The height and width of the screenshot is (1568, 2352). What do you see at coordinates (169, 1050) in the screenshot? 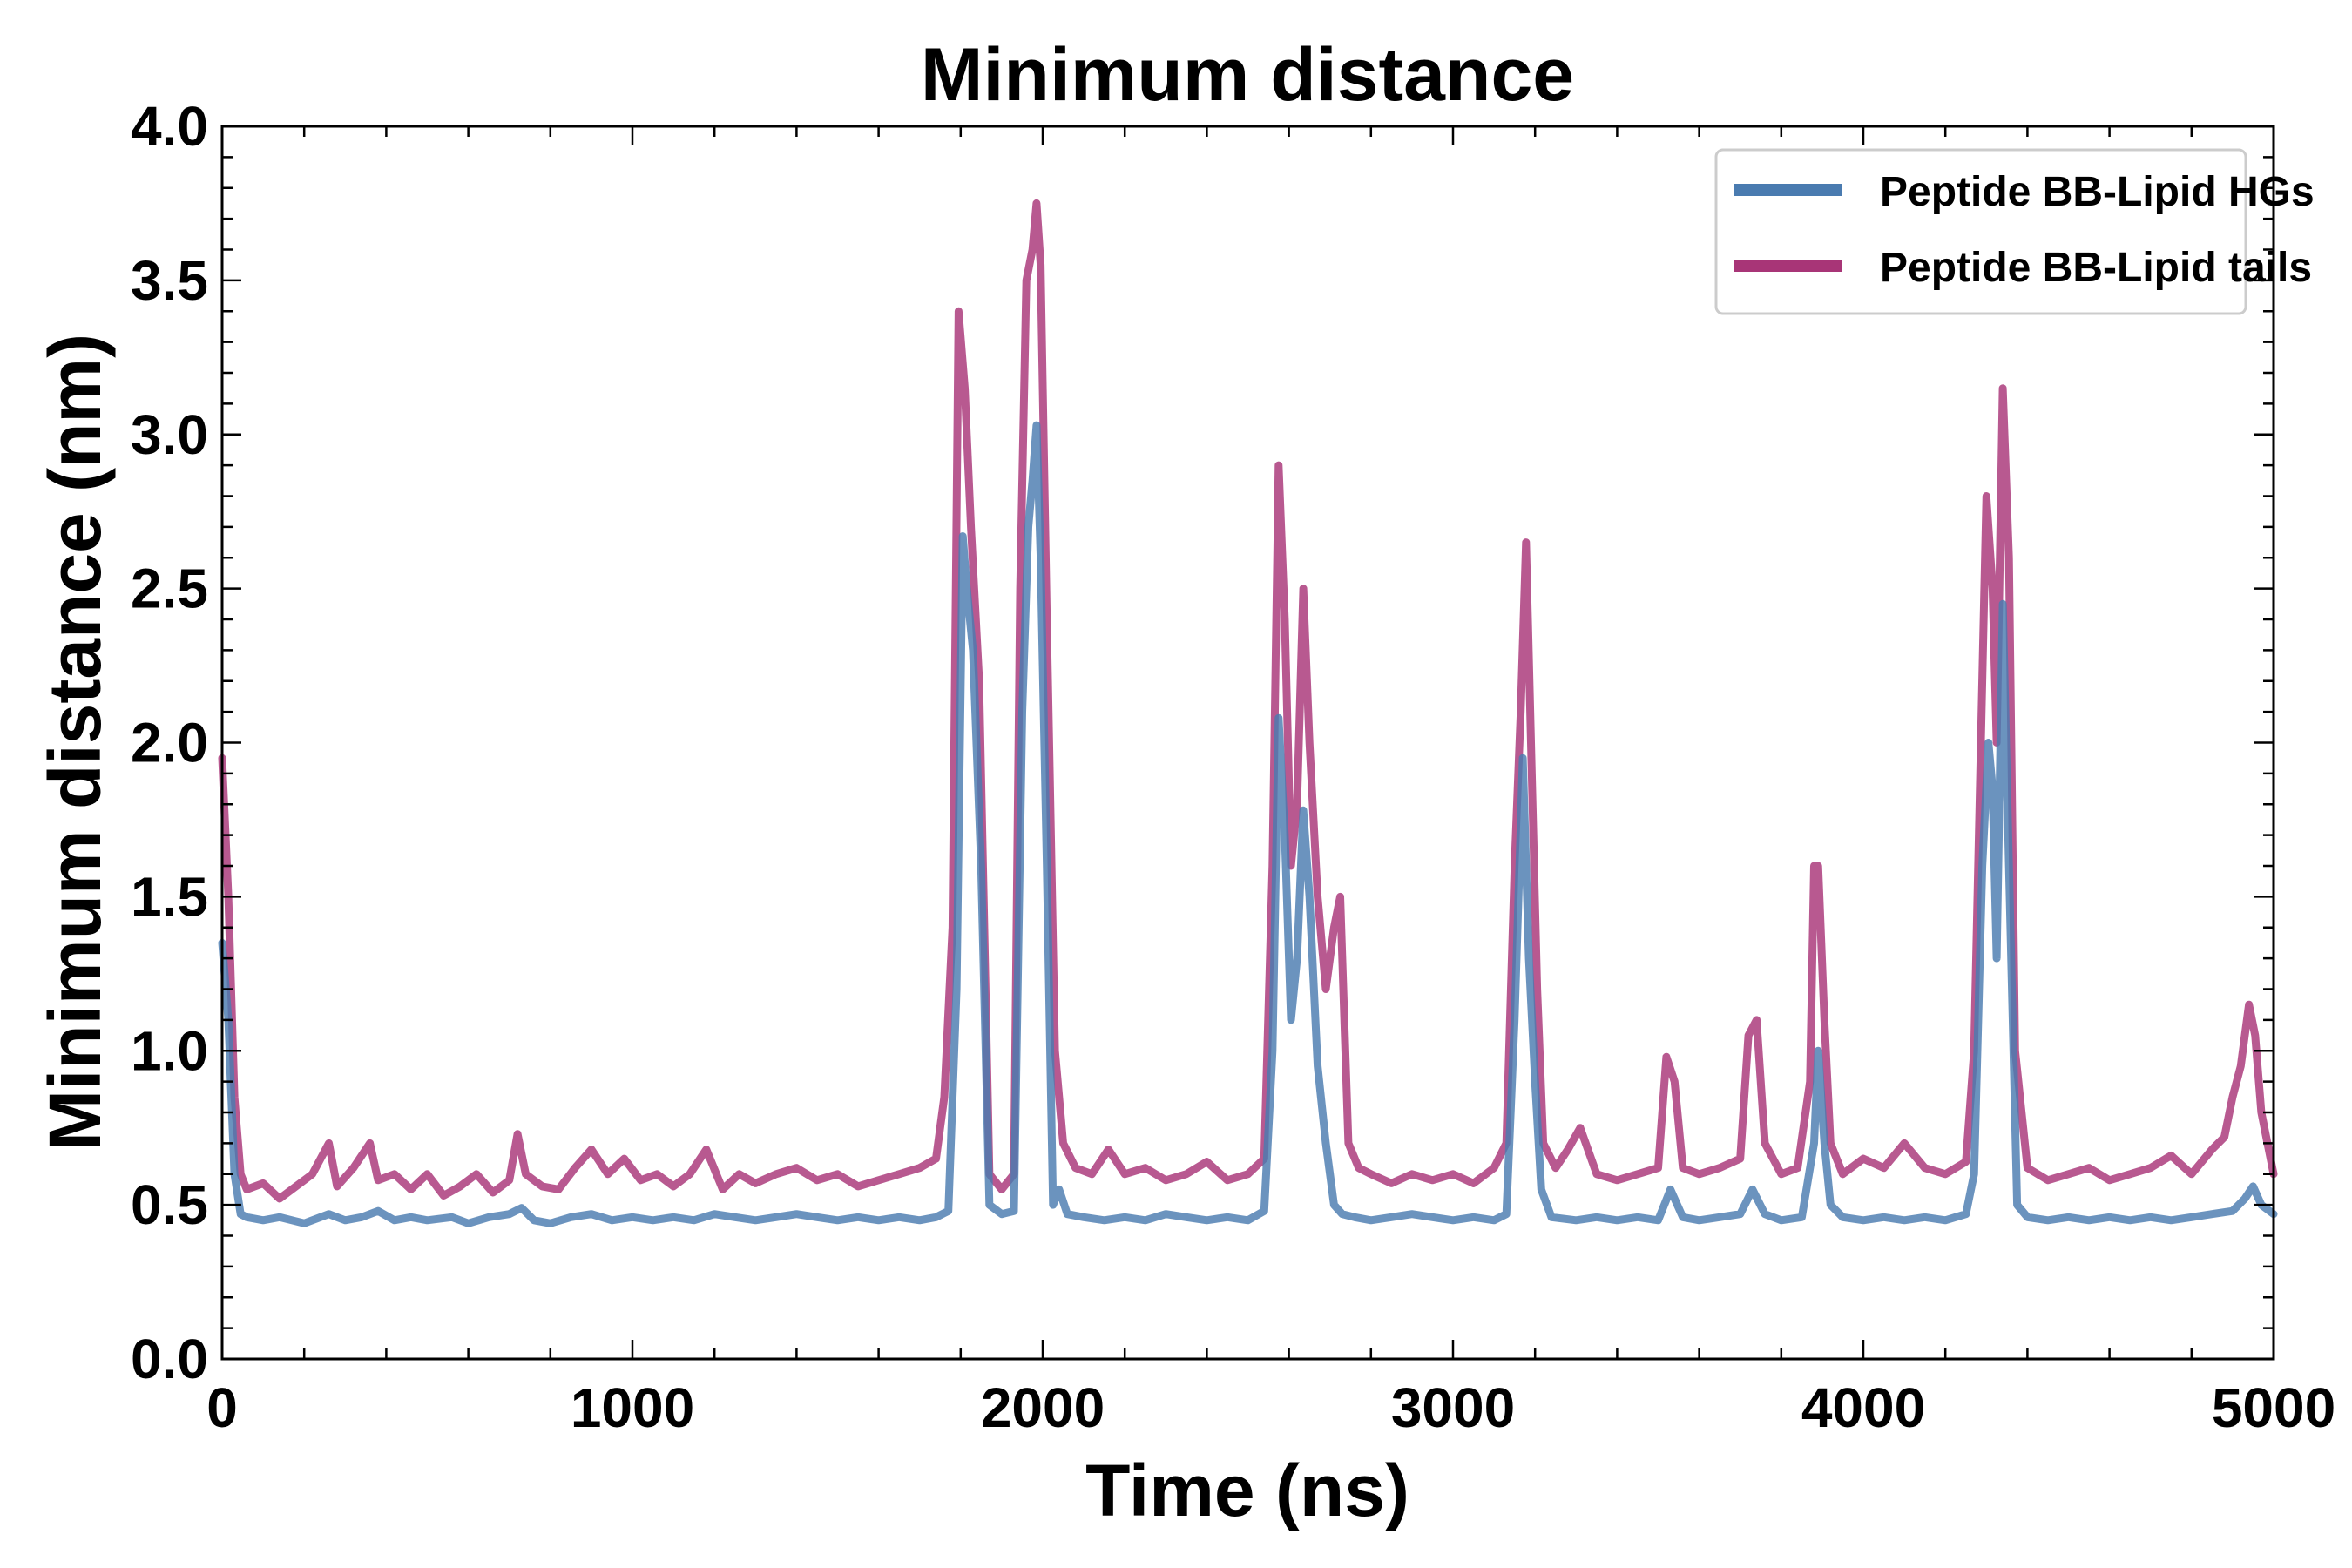
I see `y-tick-label: 1.0` at bounding box center [169, 1050].